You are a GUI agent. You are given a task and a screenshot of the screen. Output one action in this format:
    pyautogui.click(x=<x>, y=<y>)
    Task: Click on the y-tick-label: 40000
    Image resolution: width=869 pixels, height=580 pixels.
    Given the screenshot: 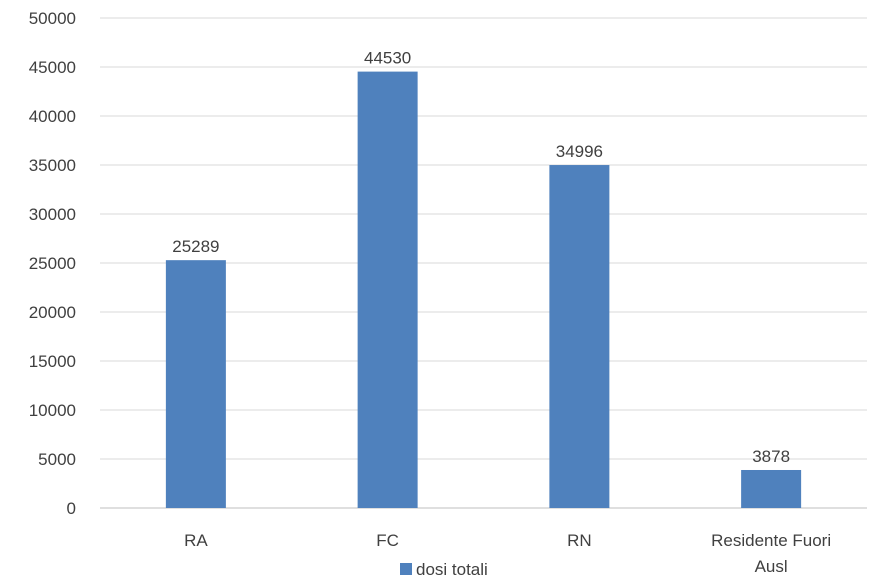 What is the action you would take?
    pyautogui.click(x=52, y=116)
    